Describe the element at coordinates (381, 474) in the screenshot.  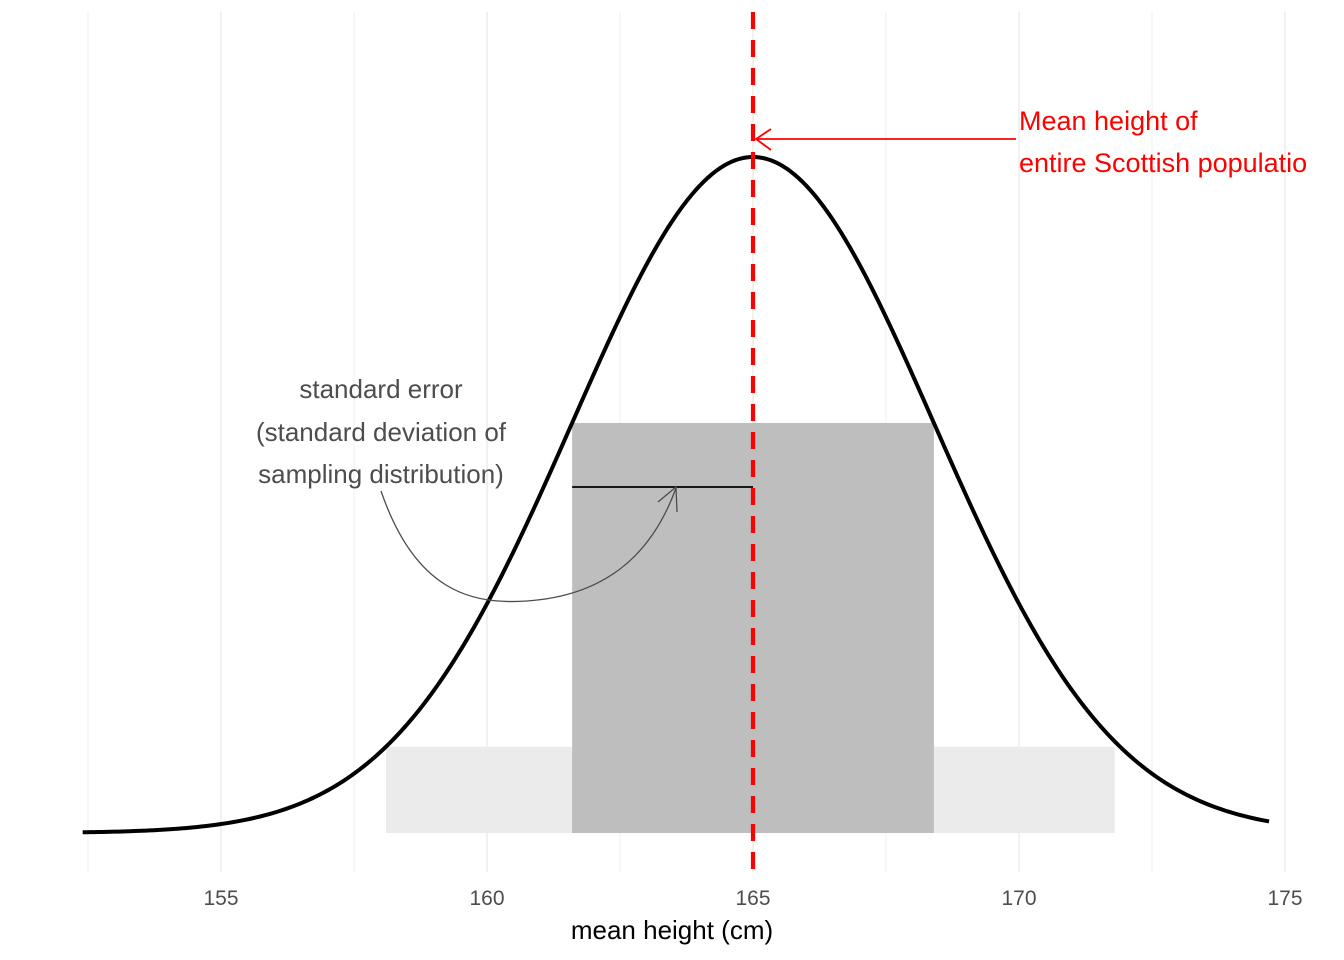
I see `standard-error-label-line-3: sampling distribution)` at that location.